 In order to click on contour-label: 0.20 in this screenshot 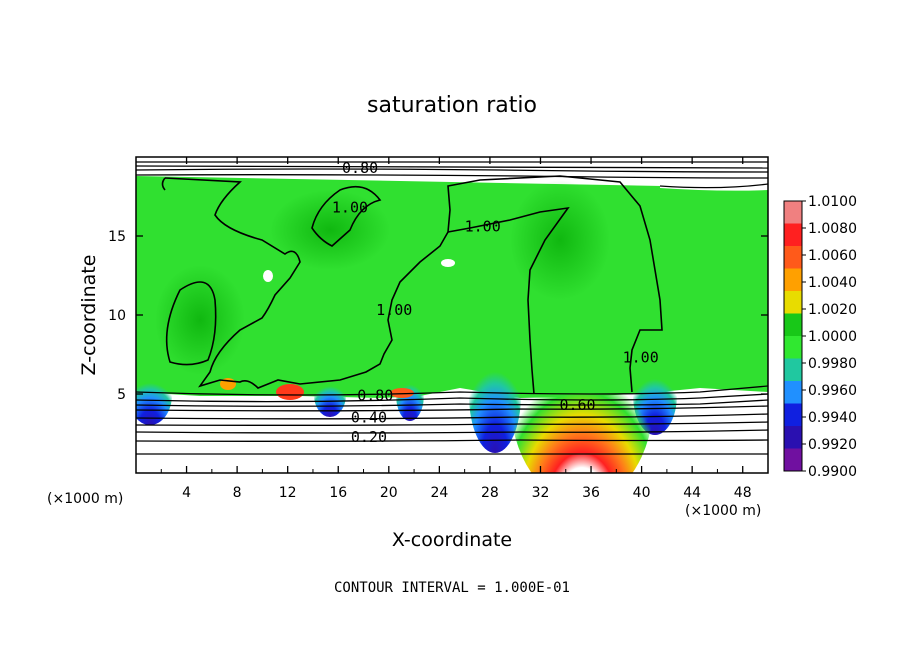, I will do `click(369, 437)`.